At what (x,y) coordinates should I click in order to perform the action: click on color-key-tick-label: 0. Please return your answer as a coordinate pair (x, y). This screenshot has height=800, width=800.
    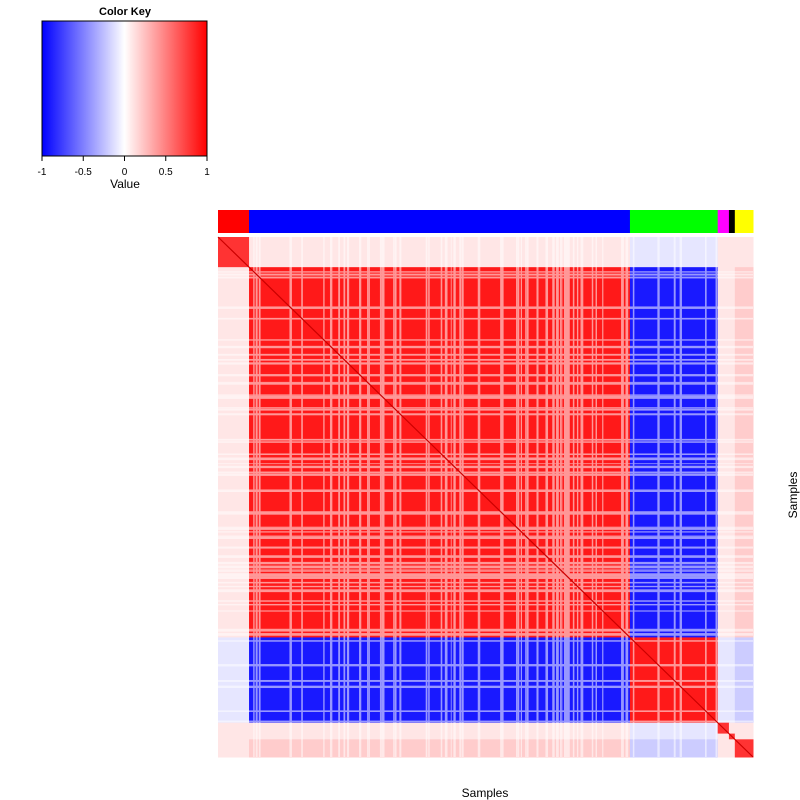
    Looking at the image, I should click on (125, 172).